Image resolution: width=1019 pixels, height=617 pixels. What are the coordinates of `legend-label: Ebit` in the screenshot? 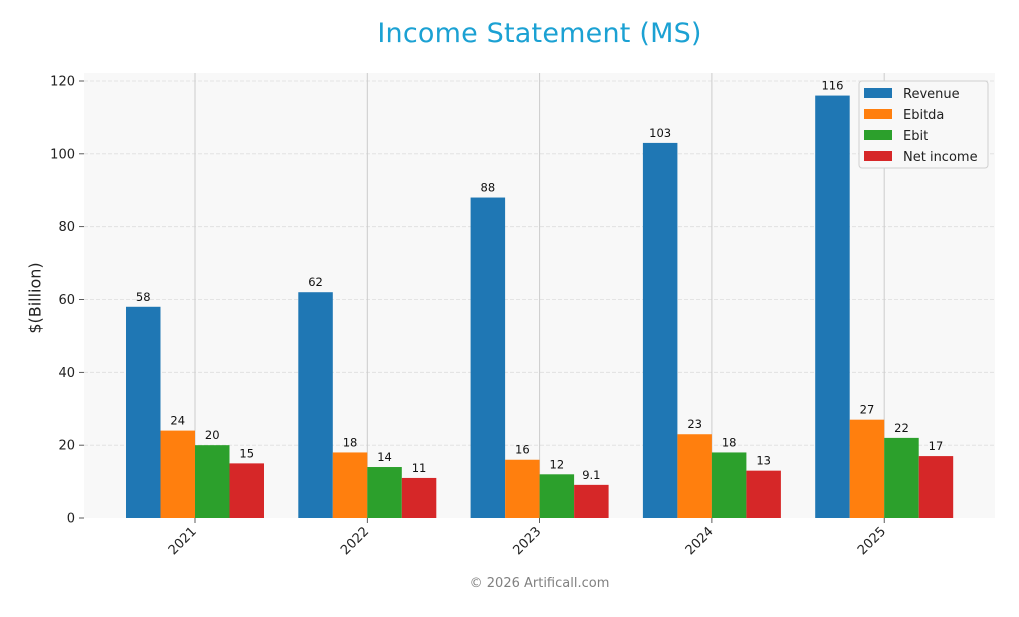 It's located at (915, 136).